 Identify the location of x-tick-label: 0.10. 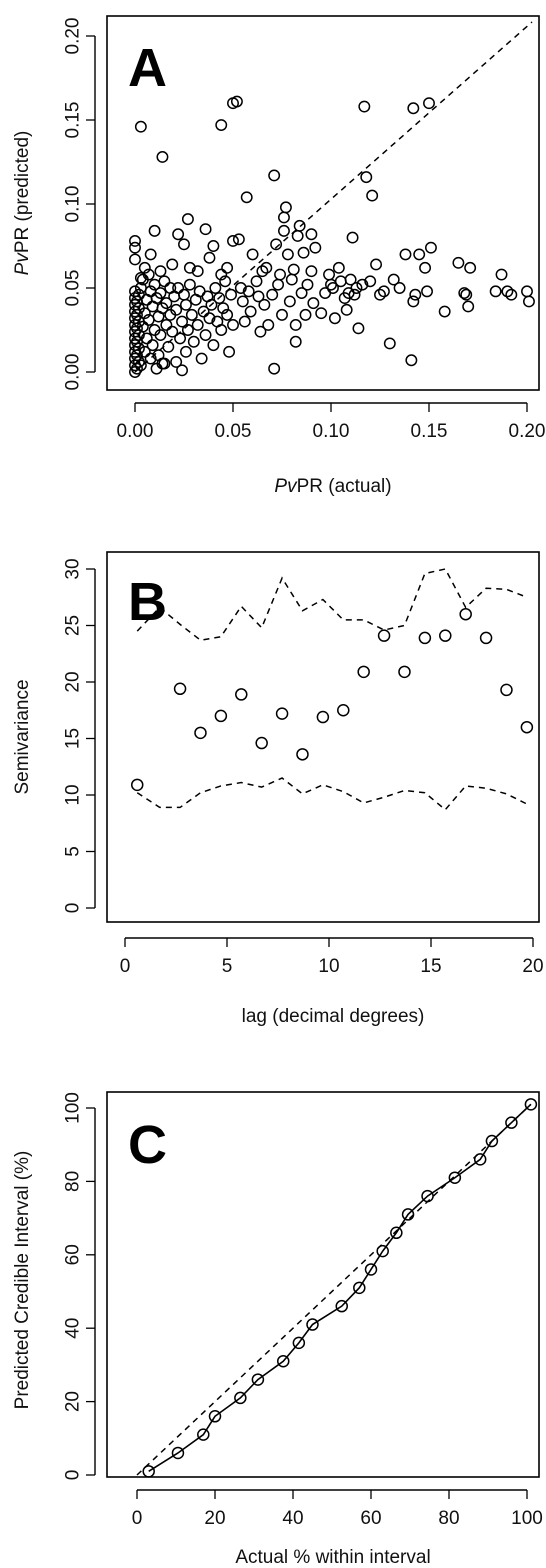
(331, 431).